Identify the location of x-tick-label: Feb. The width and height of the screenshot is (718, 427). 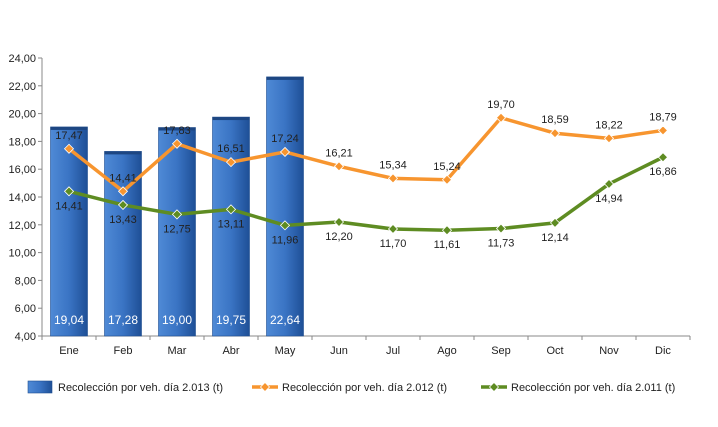
(123, 351).